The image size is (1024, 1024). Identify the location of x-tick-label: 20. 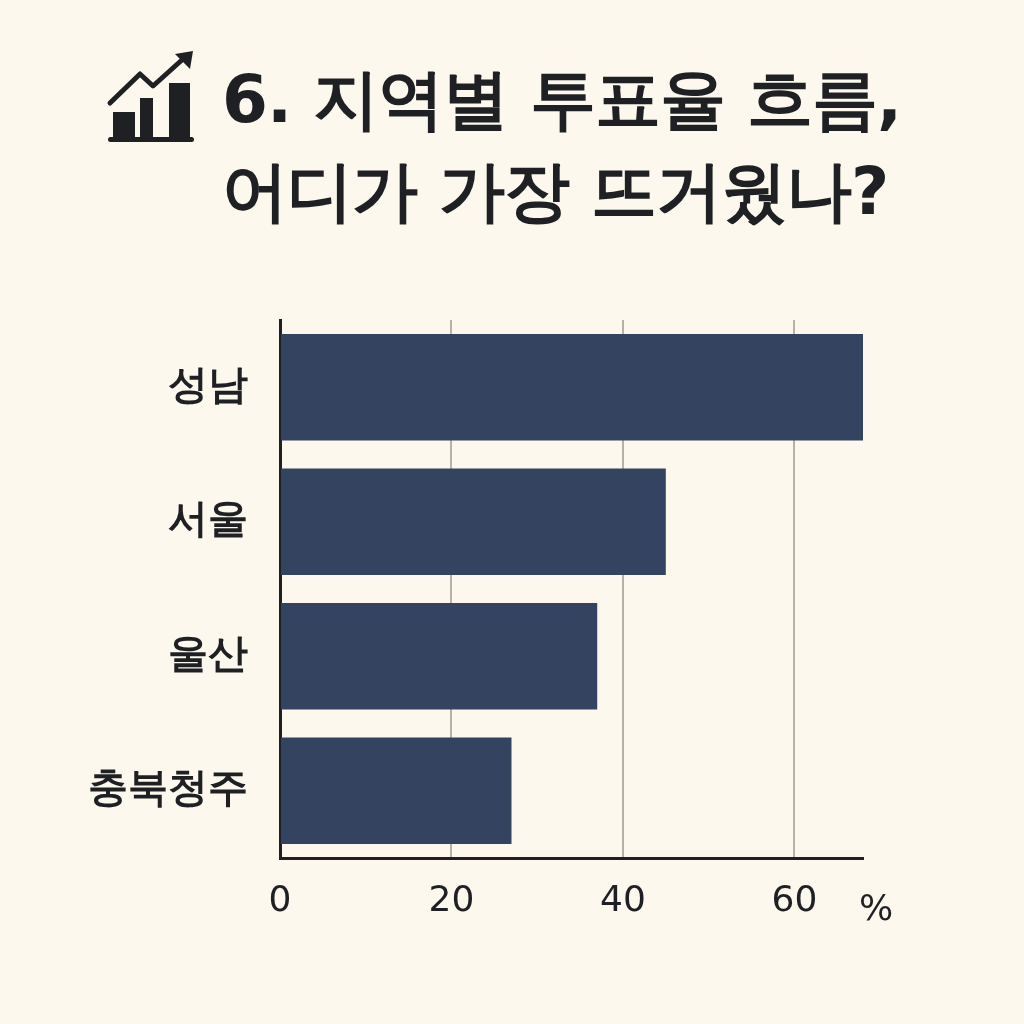
(451, 898).